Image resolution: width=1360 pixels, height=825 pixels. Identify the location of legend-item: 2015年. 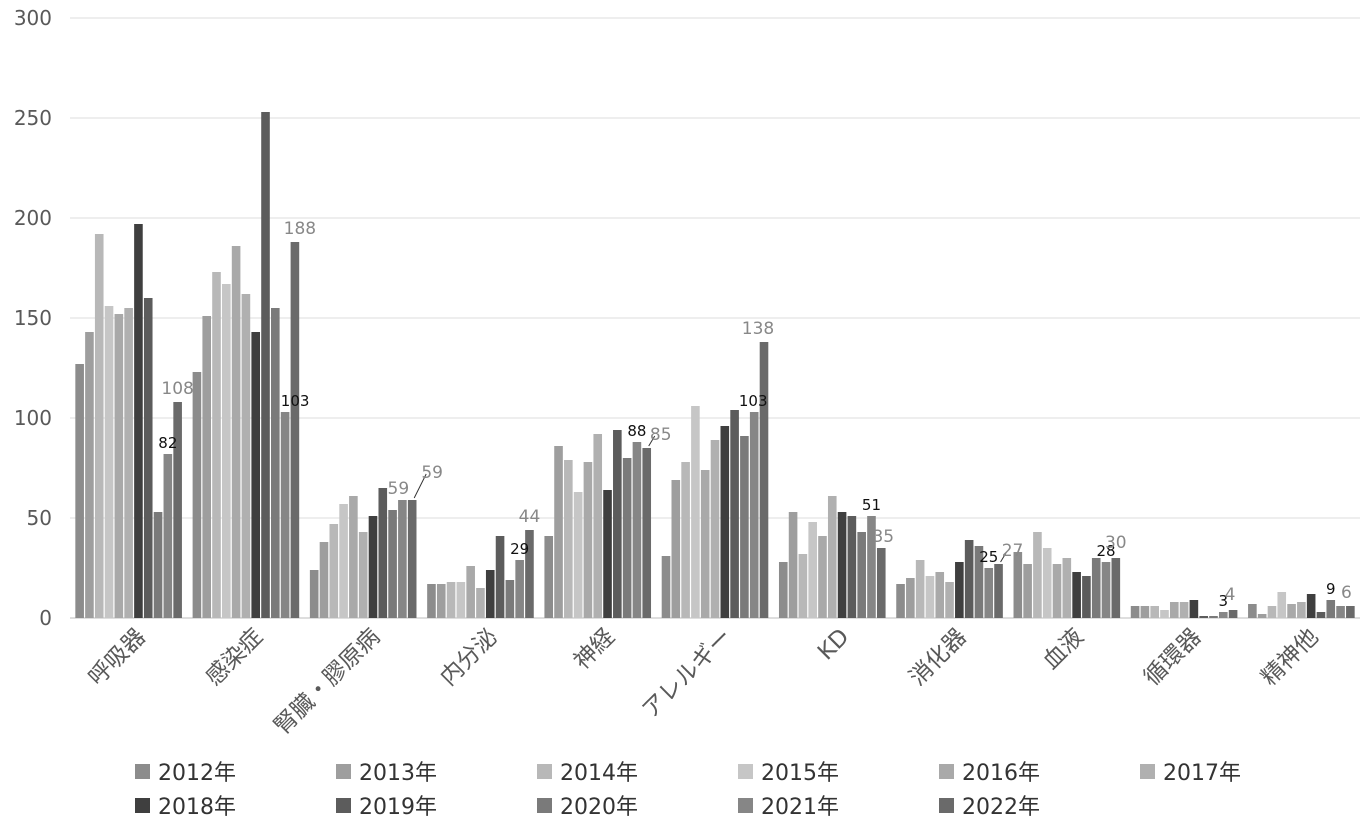
(788, 771).